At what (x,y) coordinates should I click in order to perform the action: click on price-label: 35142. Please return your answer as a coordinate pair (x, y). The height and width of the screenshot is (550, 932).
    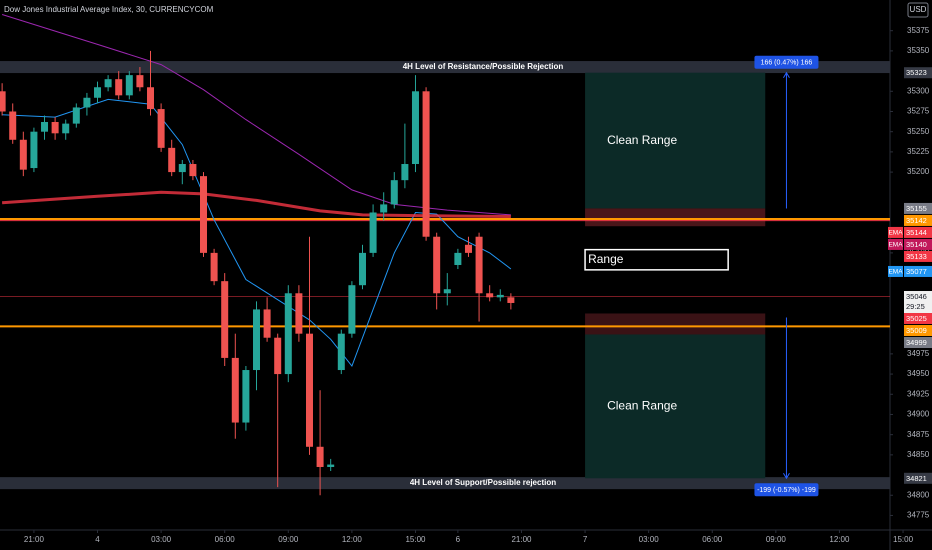
    Looking at the image, I should click on (916, 220).